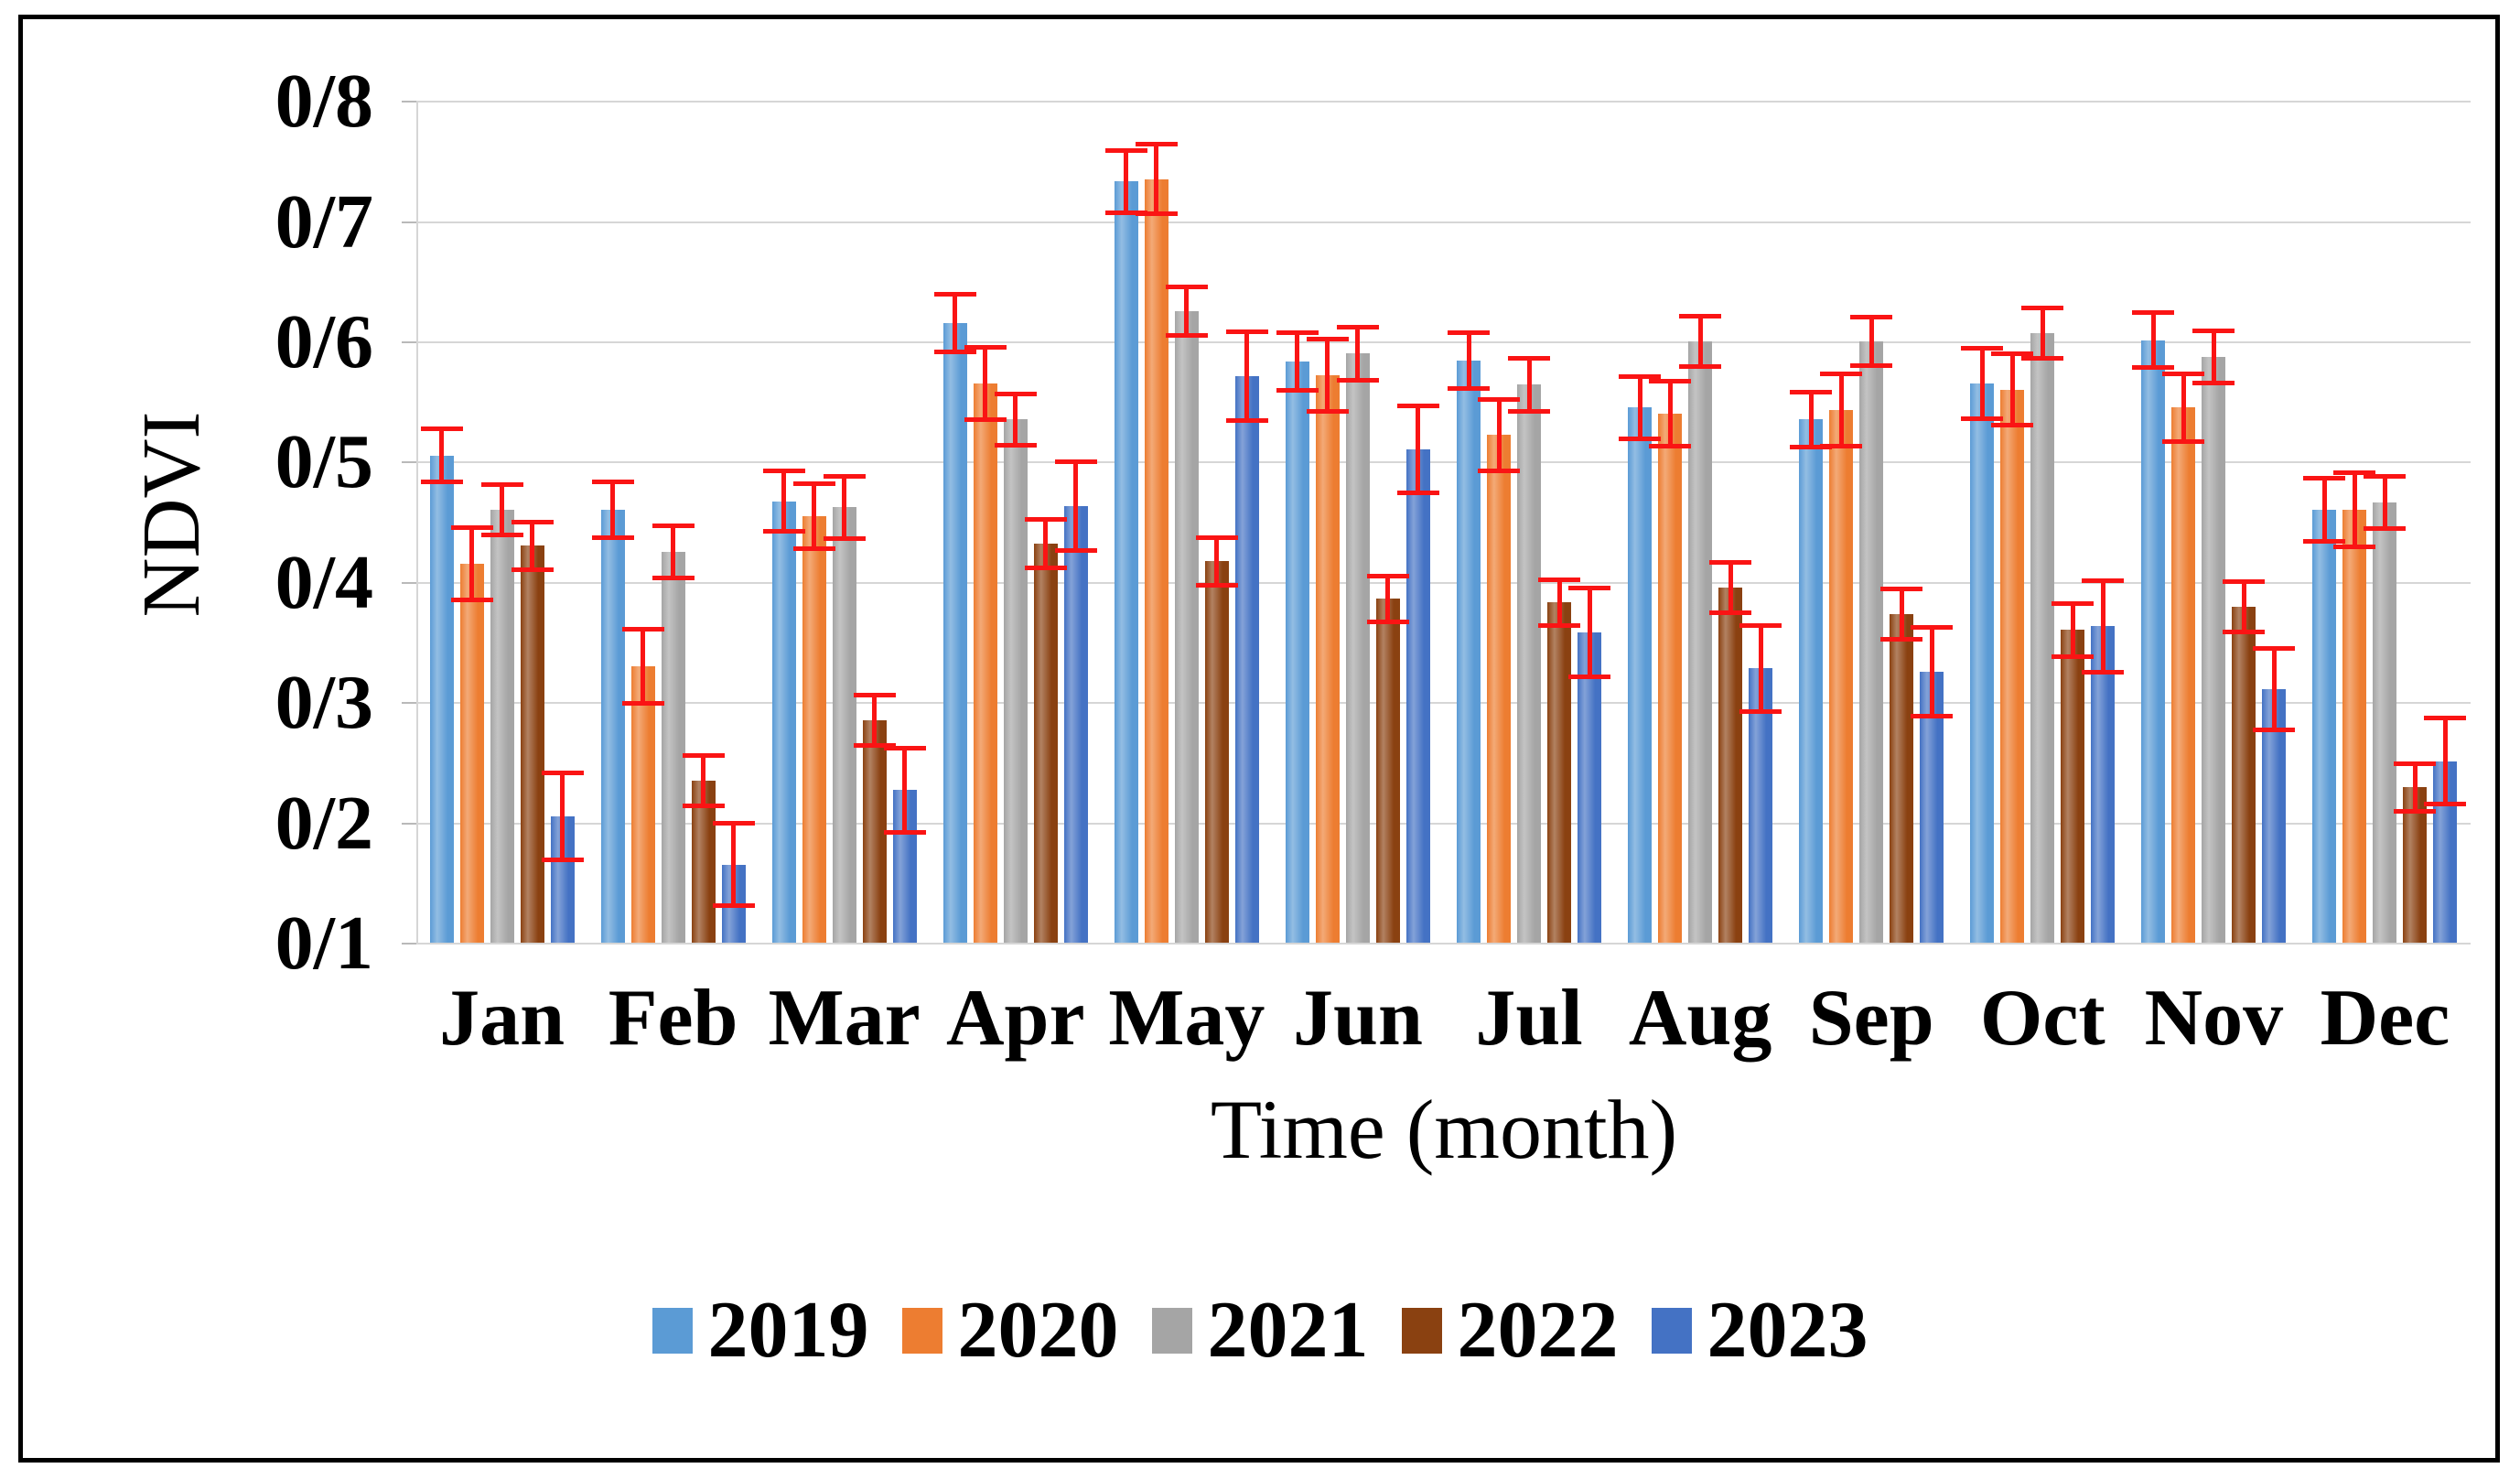  What do you see at coordinates (1015, 419) in the screenshot?
I see `error-bar-2021-apr` at bounding box center [1015, 419].